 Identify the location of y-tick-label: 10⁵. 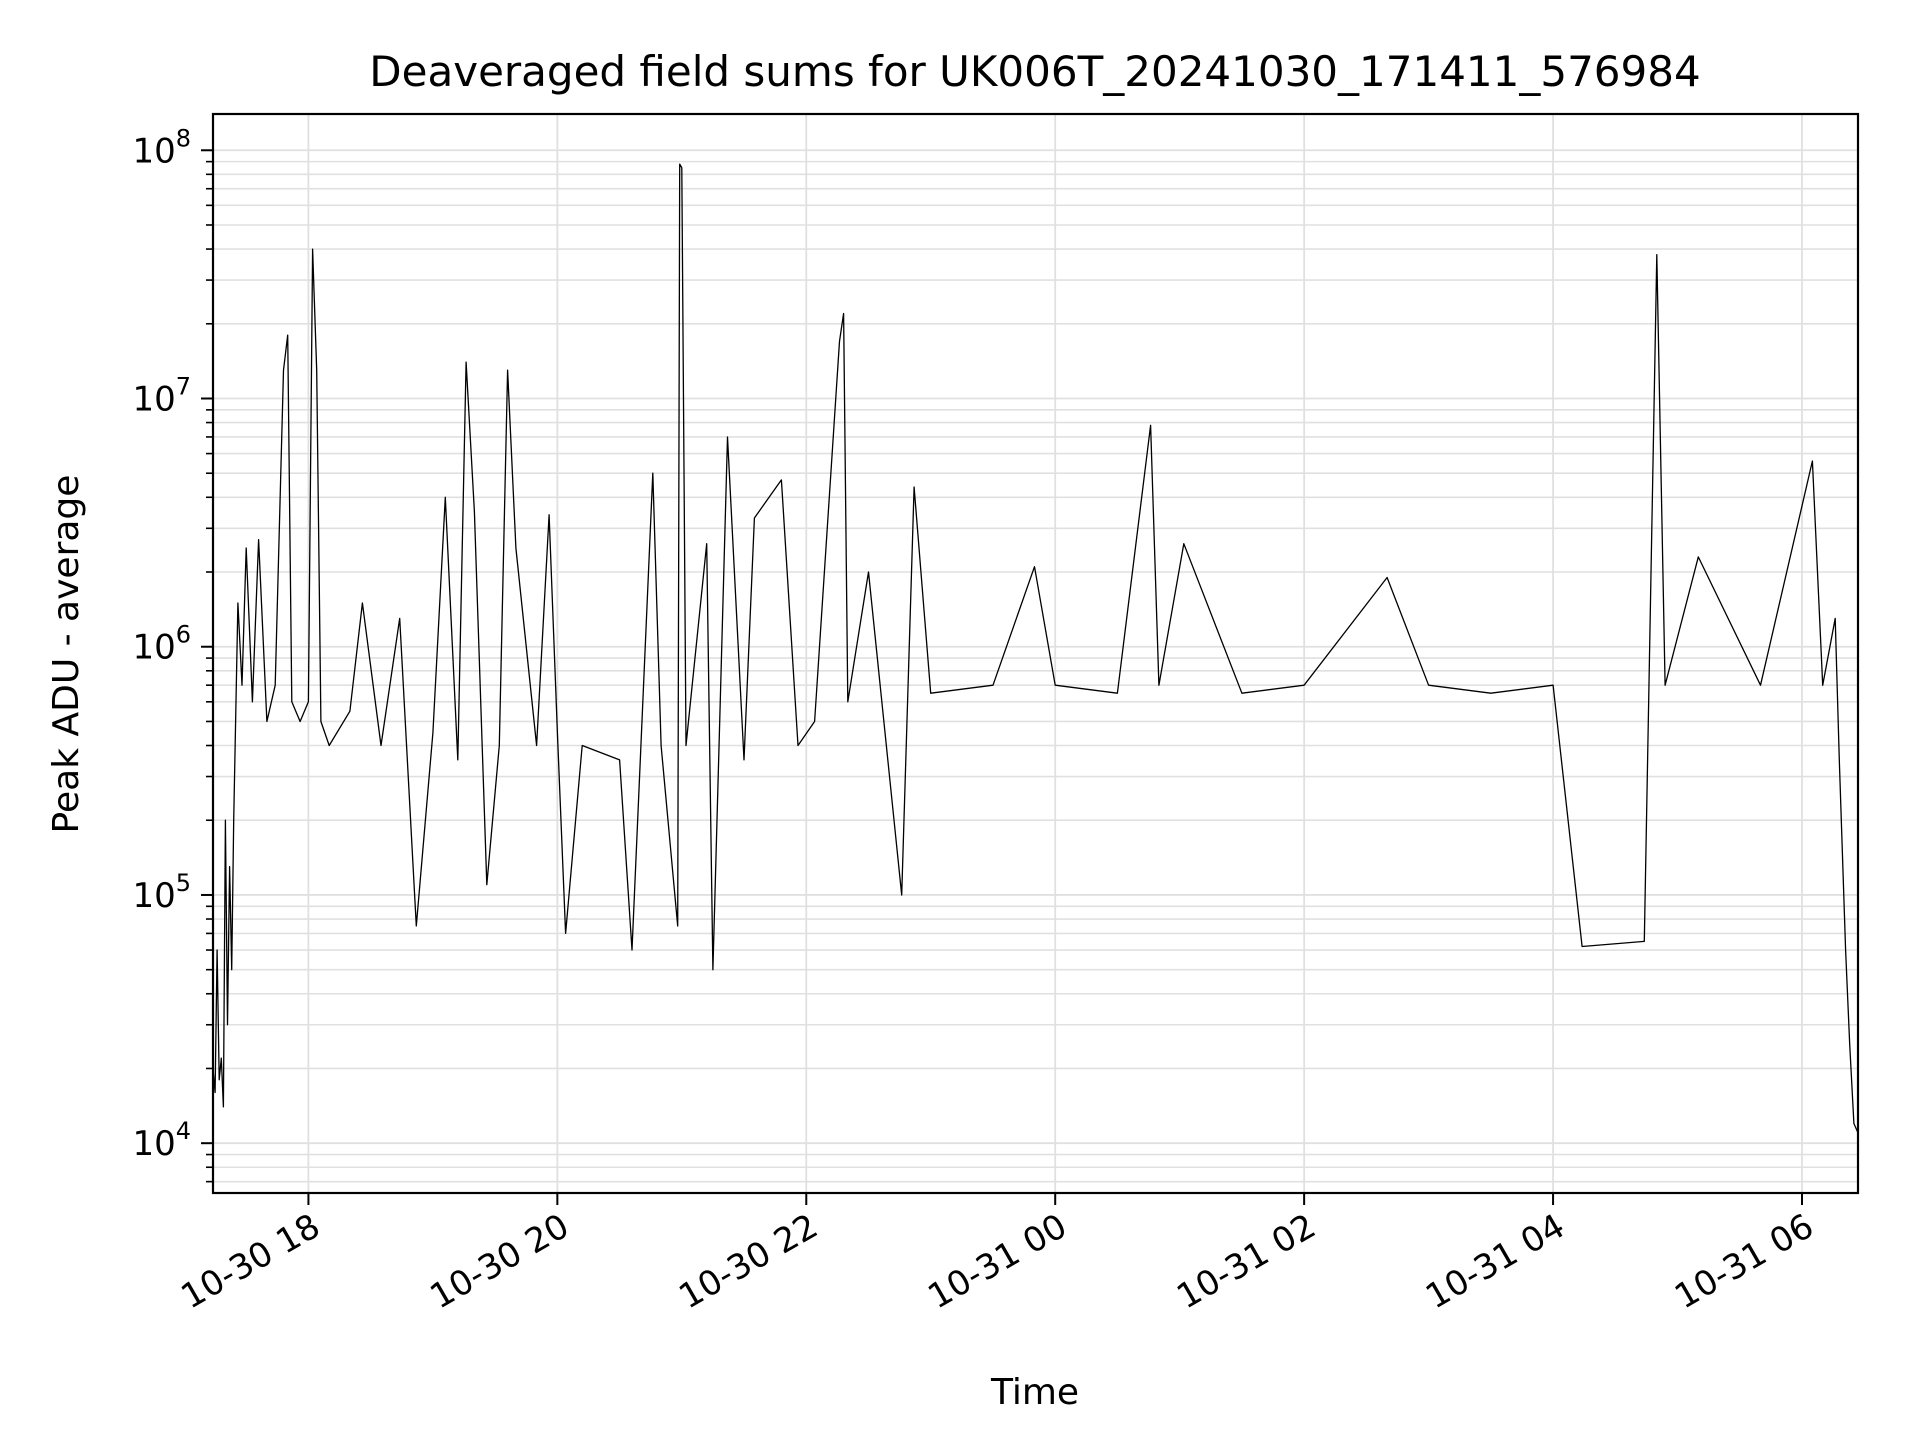
(161, 892).